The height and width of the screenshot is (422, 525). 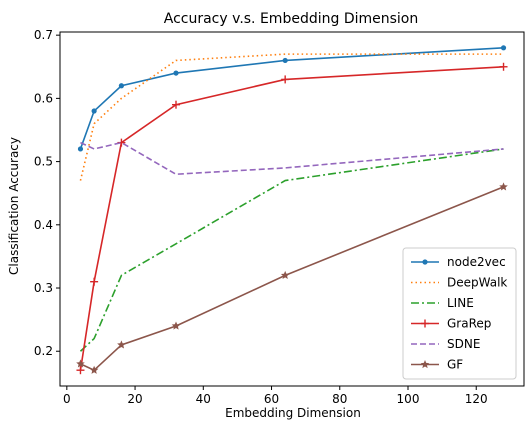 I want to click on chart-title: Accuracy v.s. Embedding Dimension, so click(x=291, y=19).